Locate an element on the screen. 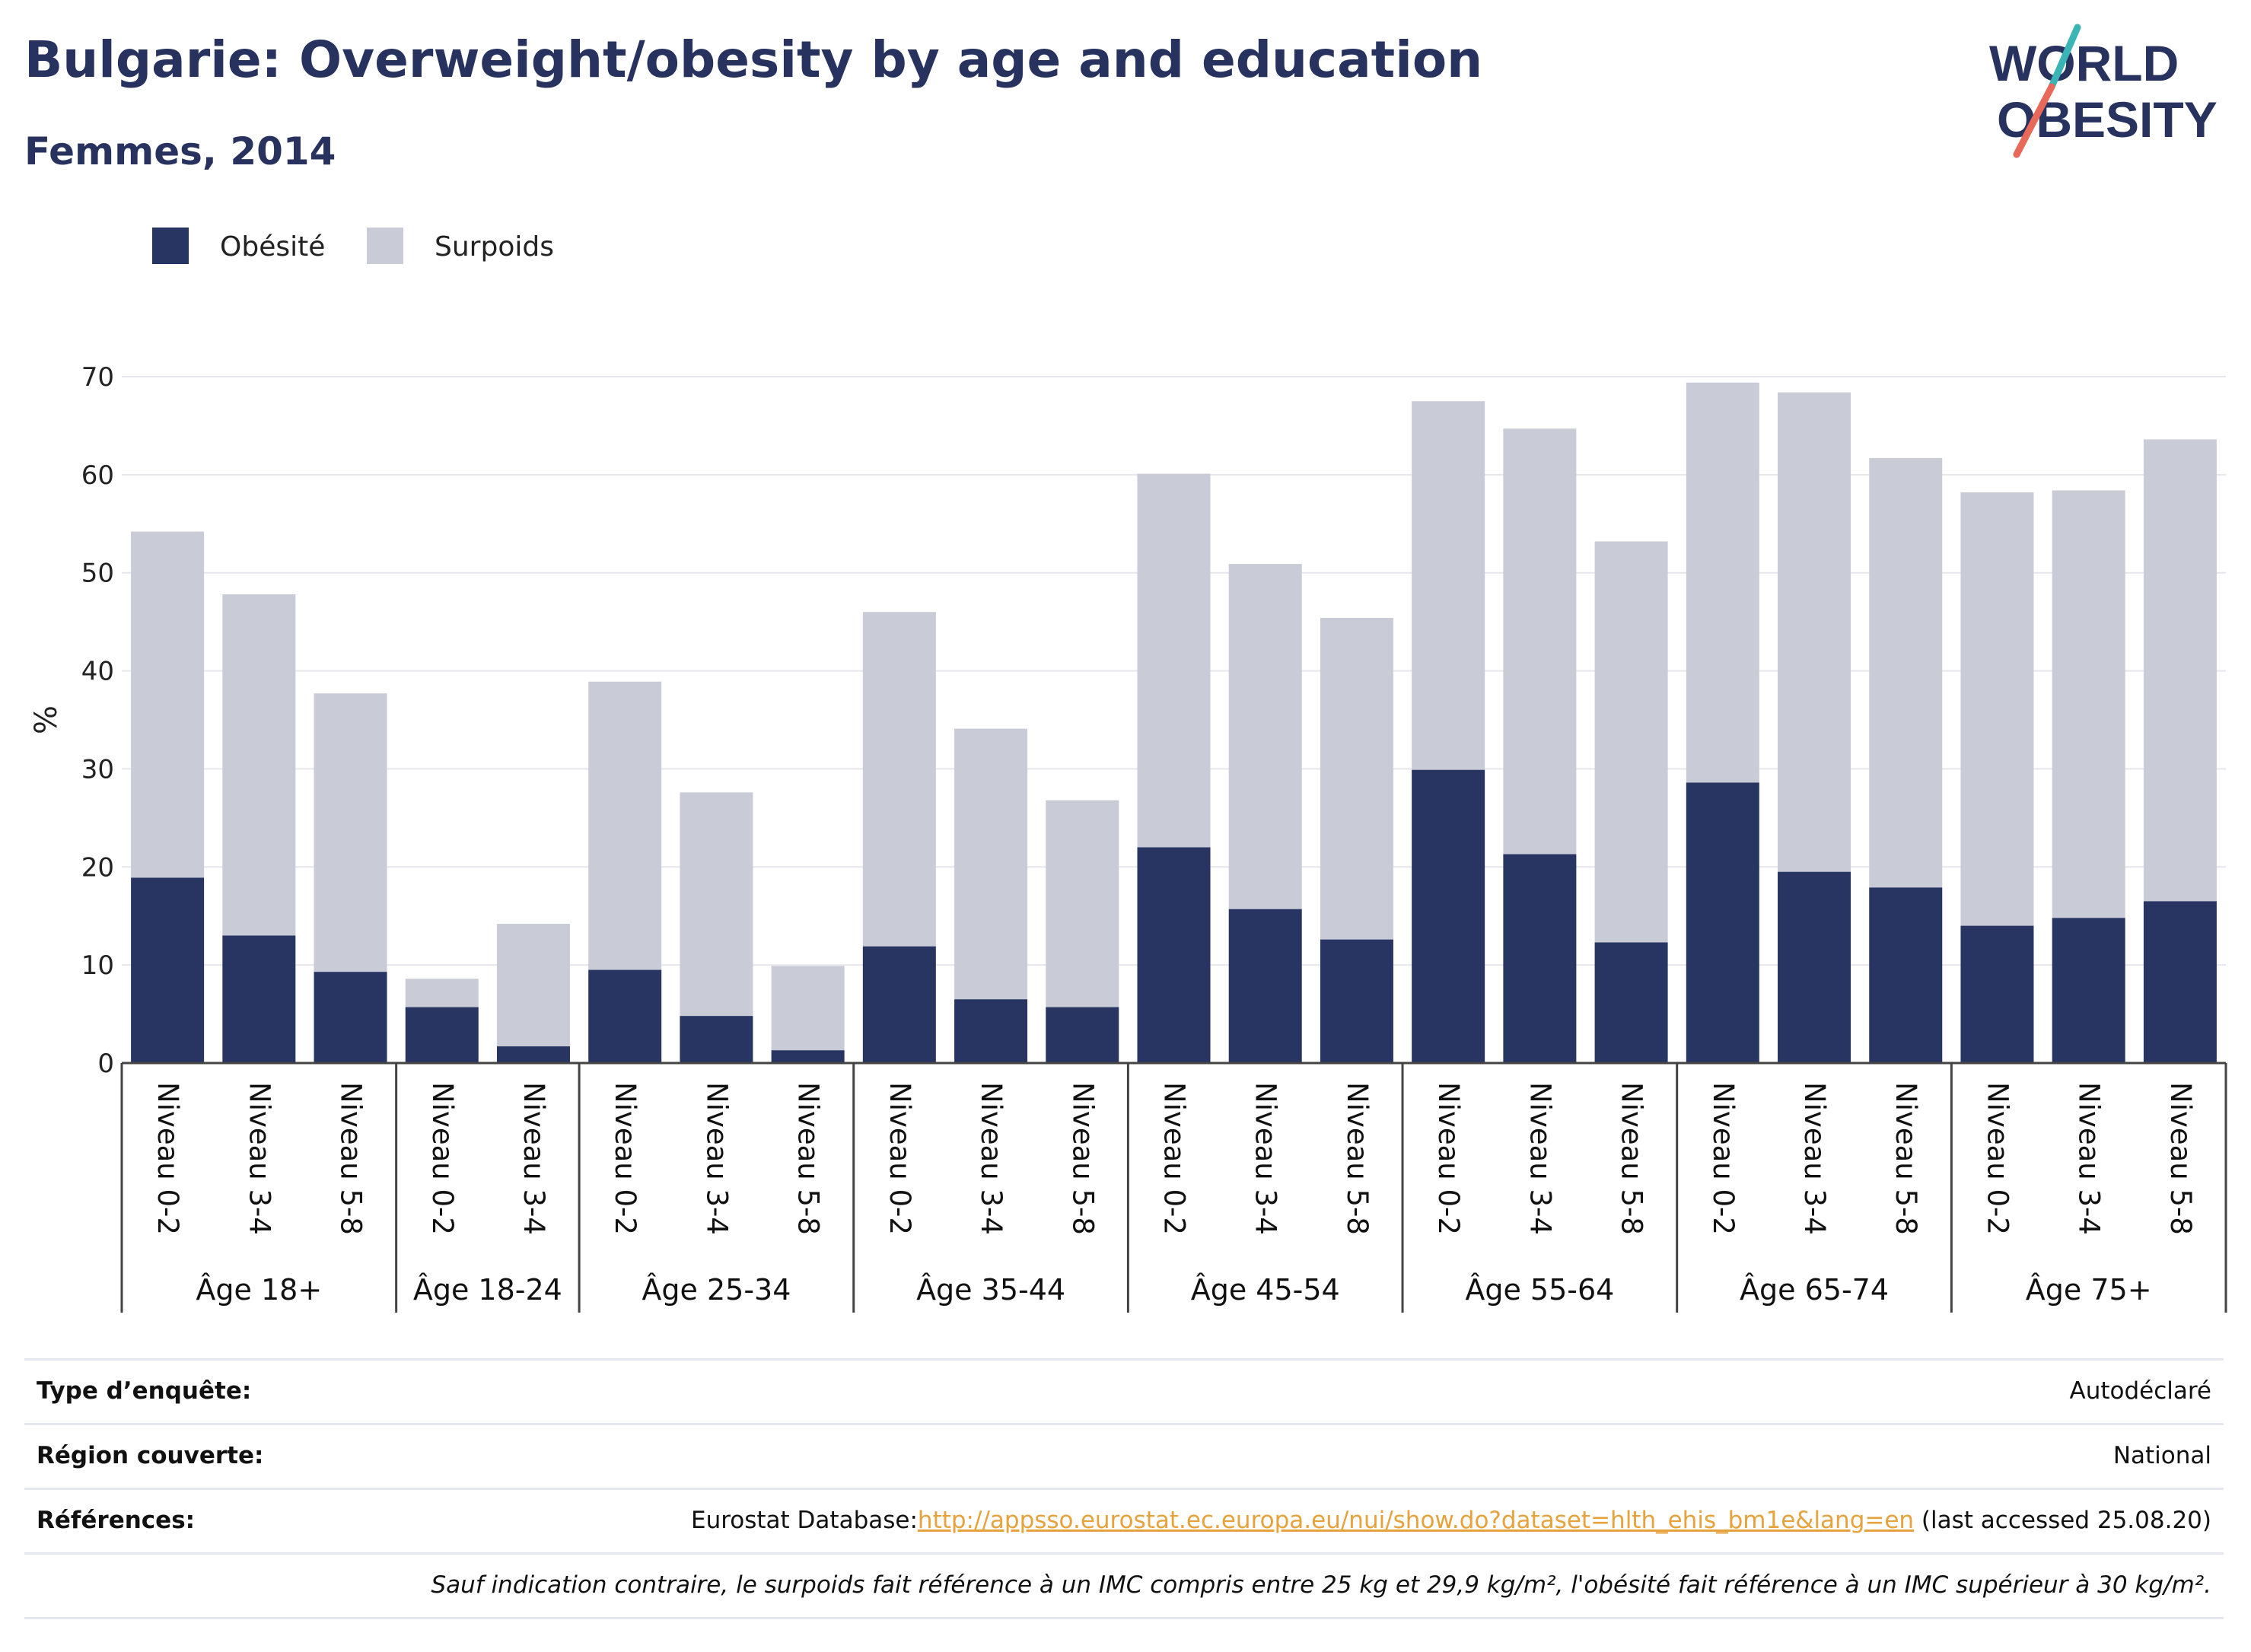 Image resolution: width=2251 pixels, height=1652 pixels. y-tick-label: 30 is located at coordinates (97, 769).